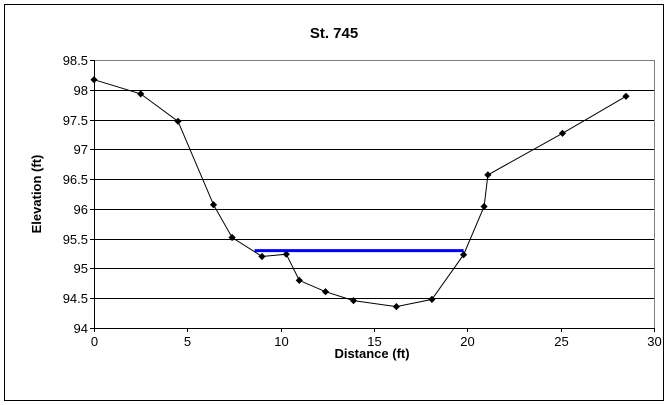 This screenshot has width=668, height=405. What do you see at coordinates (94, 341) in the screenshot?
I see `x-tick-label: 0` at bounding box center [94, 341].